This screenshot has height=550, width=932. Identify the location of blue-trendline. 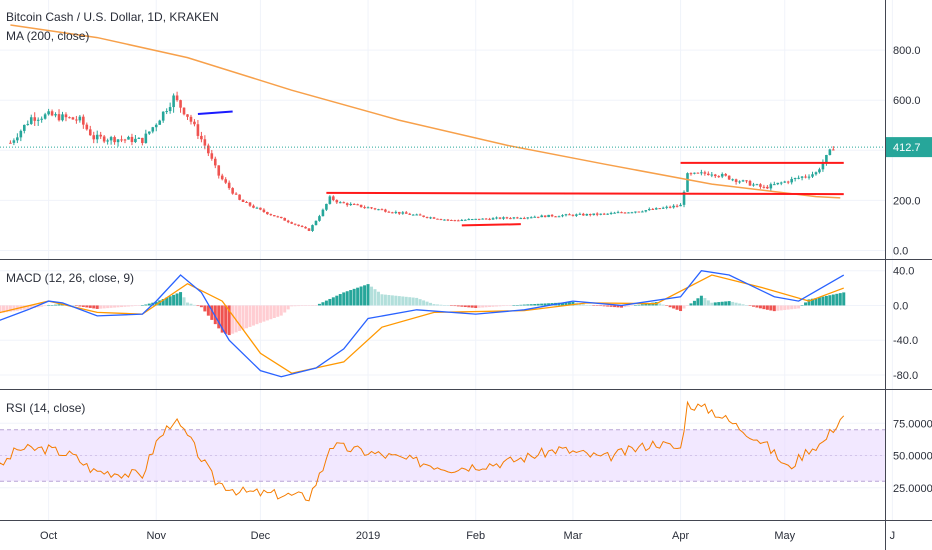
(215, 112).